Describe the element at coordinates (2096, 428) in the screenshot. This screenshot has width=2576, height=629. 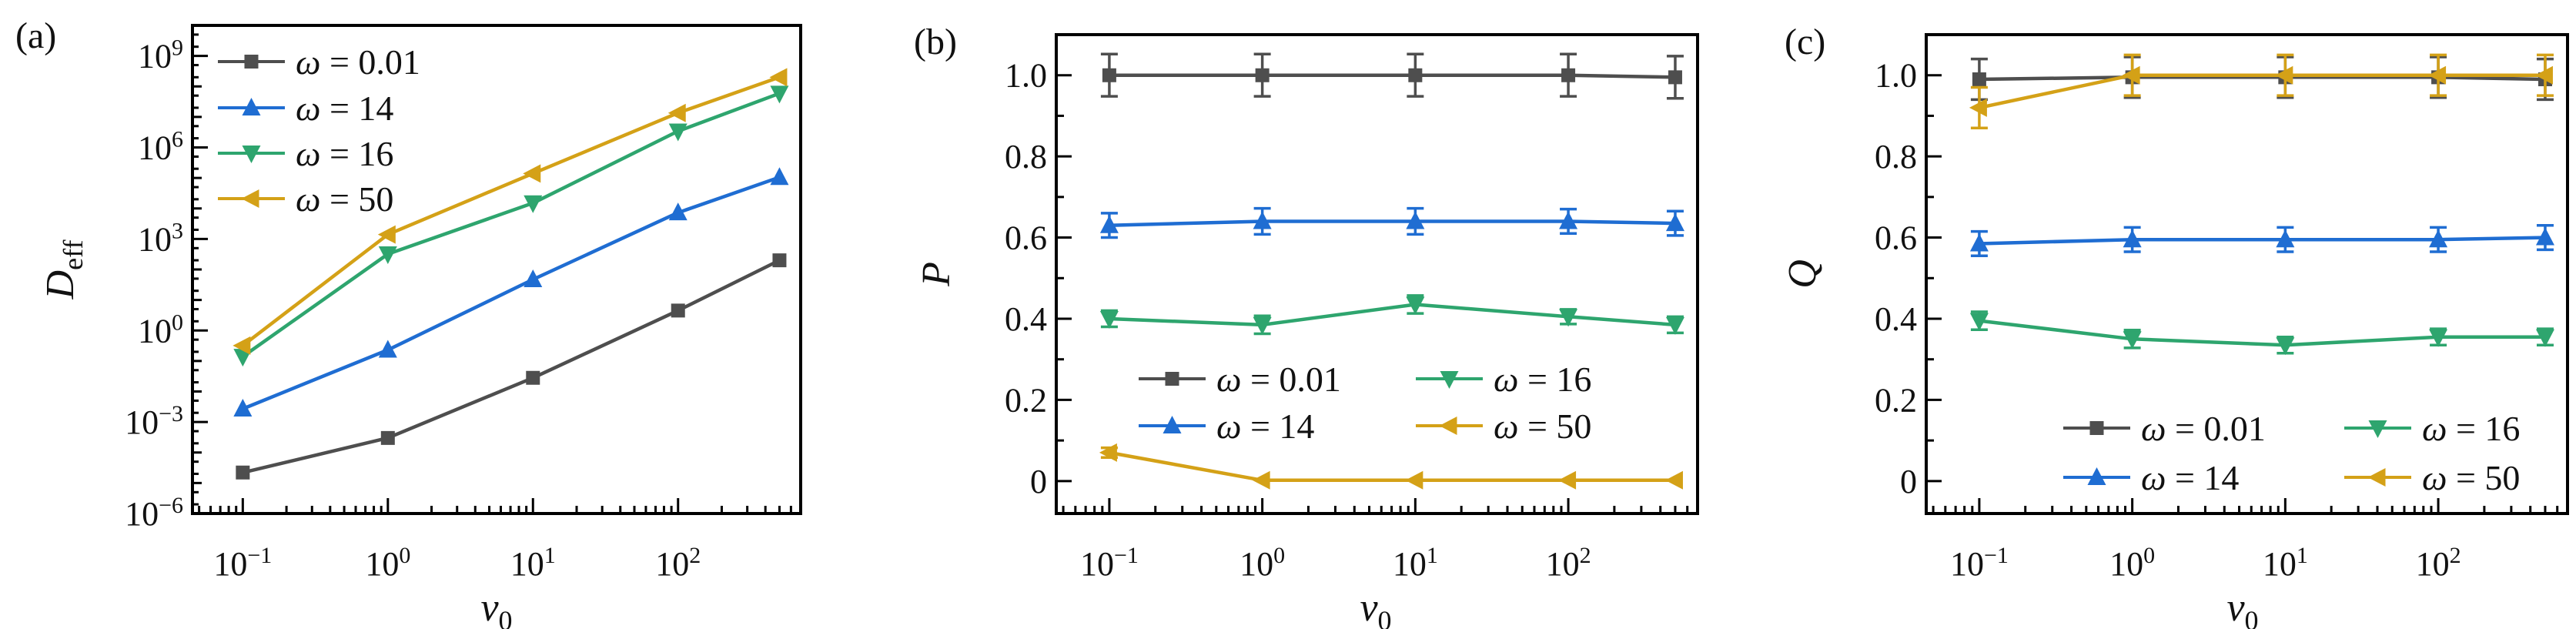
I see `legend-square-marker` at that location.